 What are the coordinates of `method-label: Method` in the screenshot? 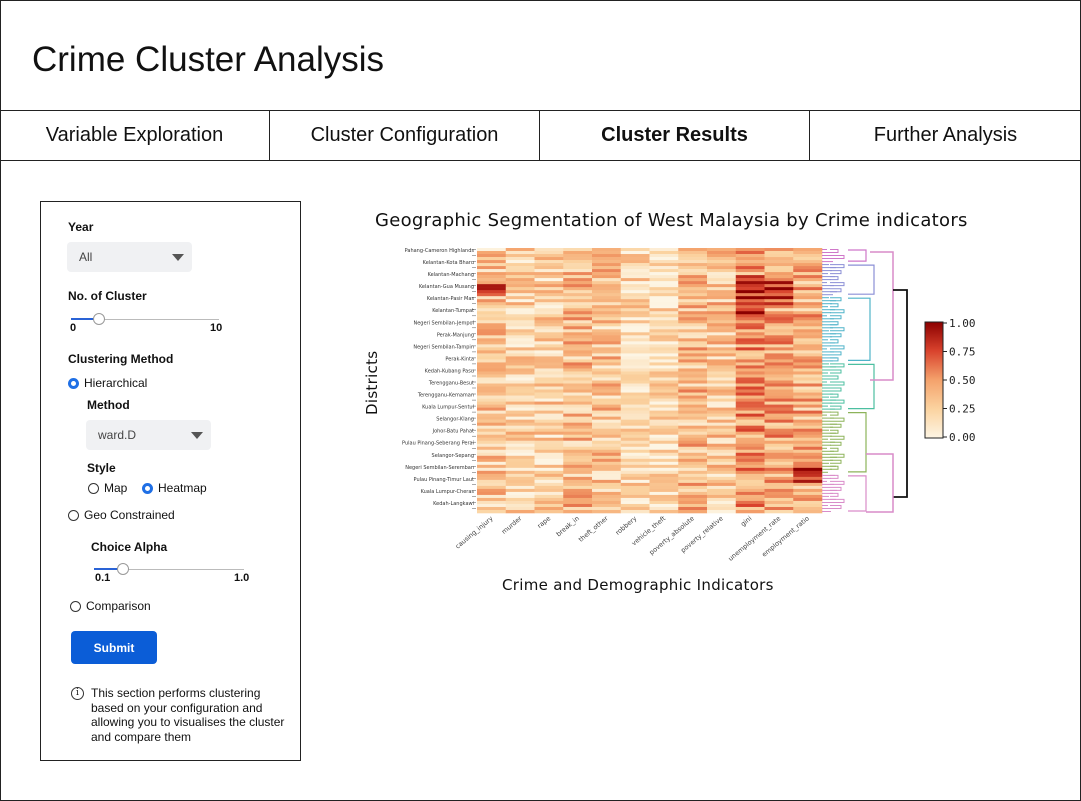 It's located at (108, 405).